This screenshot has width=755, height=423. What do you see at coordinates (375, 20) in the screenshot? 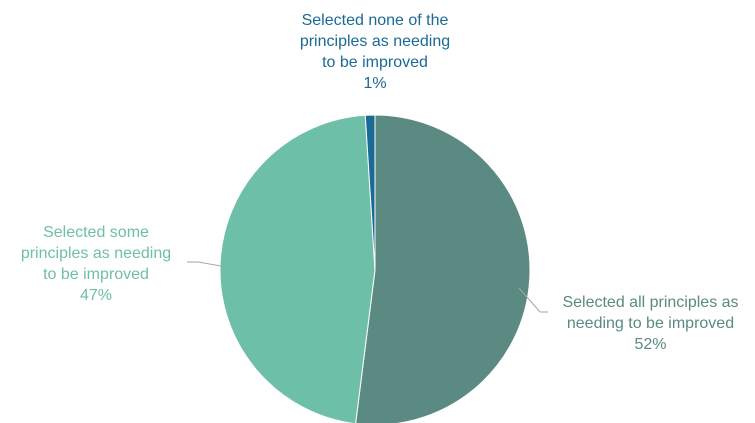
I see `slice-label-none-line-1: Selected none of the` at bounding box center [375, 20].